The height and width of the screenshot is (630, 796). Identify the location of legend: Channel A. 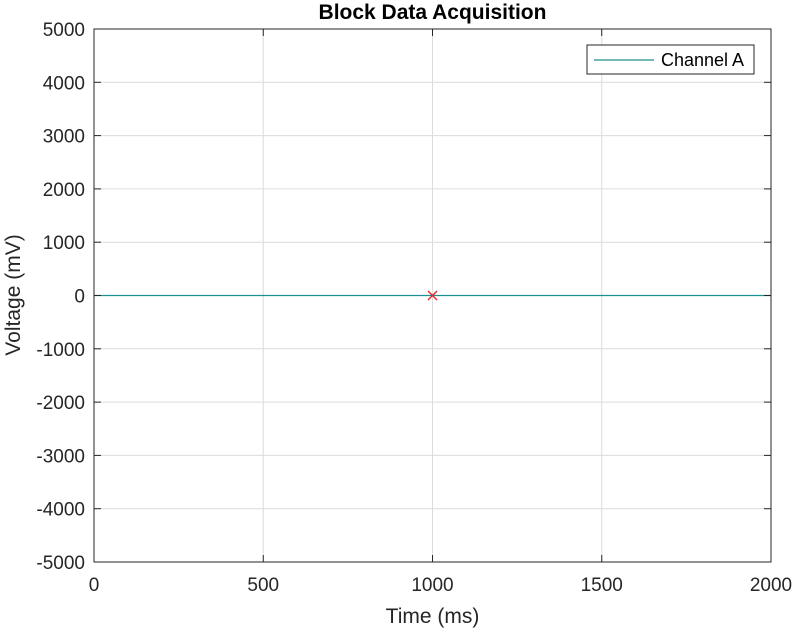
(670, 59).